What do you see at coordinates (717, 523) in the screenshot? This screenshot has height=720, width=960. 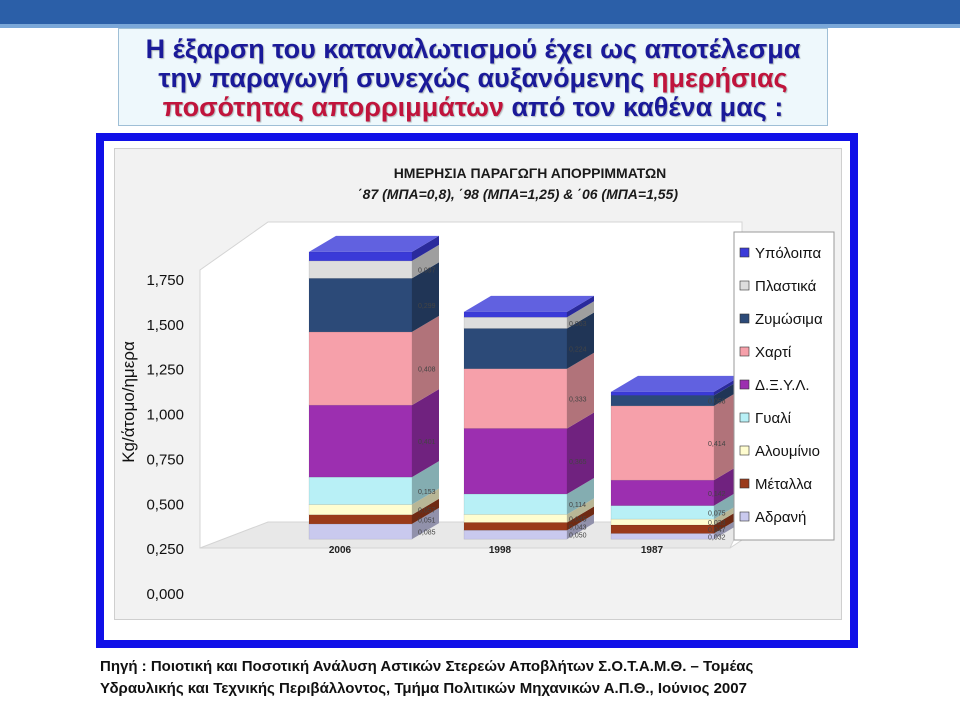 I see `data-label: 0,033` at bounding box center [717, 523].